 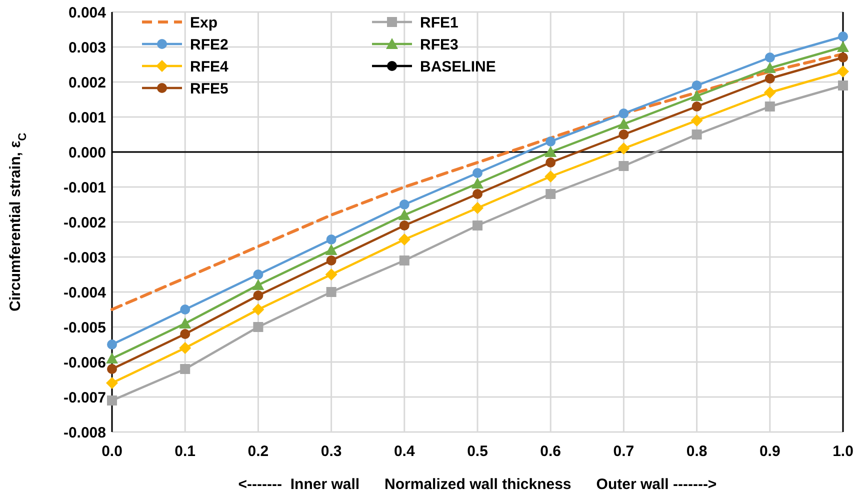 What do you see at coordinates (84, 187) in the screenshot?
I see `y-tick-label: -0.001` at bounding box center [84, 187].